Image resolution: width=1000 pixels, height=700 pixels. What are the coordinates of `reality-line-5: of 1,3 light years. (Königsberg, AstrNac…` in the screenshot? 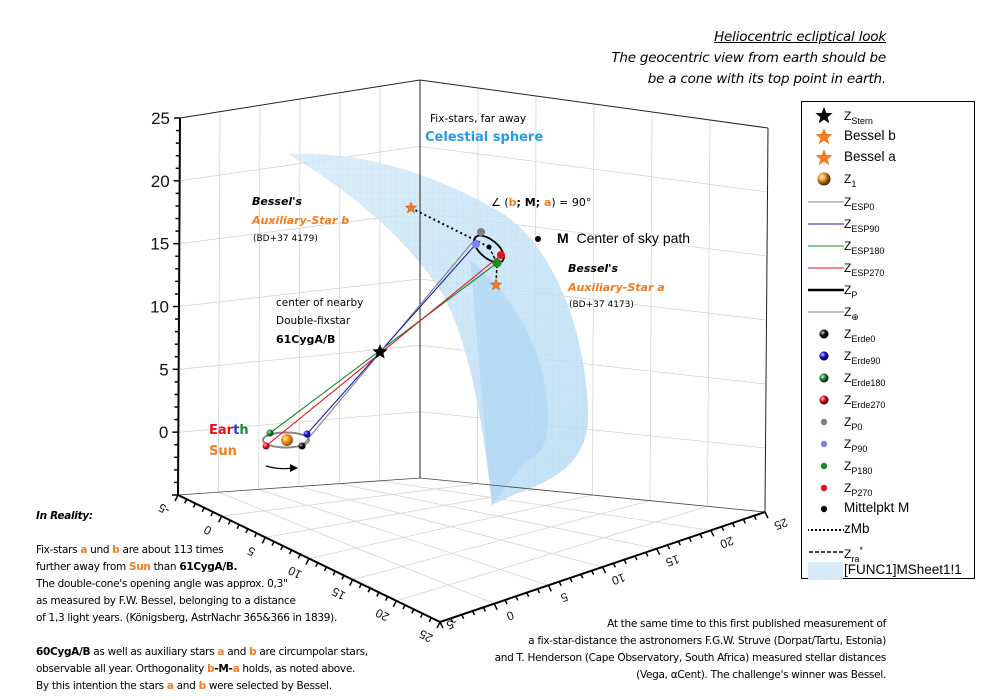 It's located at (186, 618).